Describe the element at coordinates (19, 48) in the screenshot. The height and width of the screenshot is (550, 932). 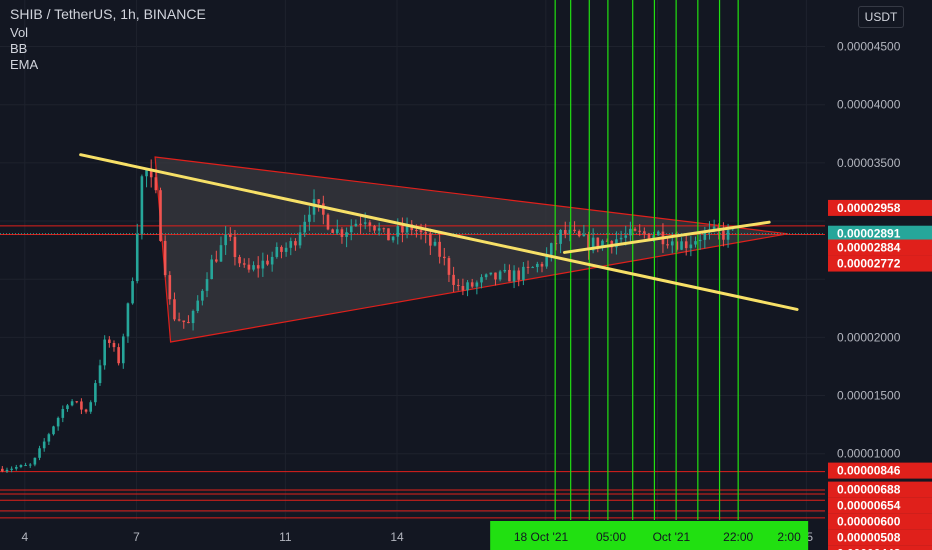
I see `indicator-bb: BB` at that location.